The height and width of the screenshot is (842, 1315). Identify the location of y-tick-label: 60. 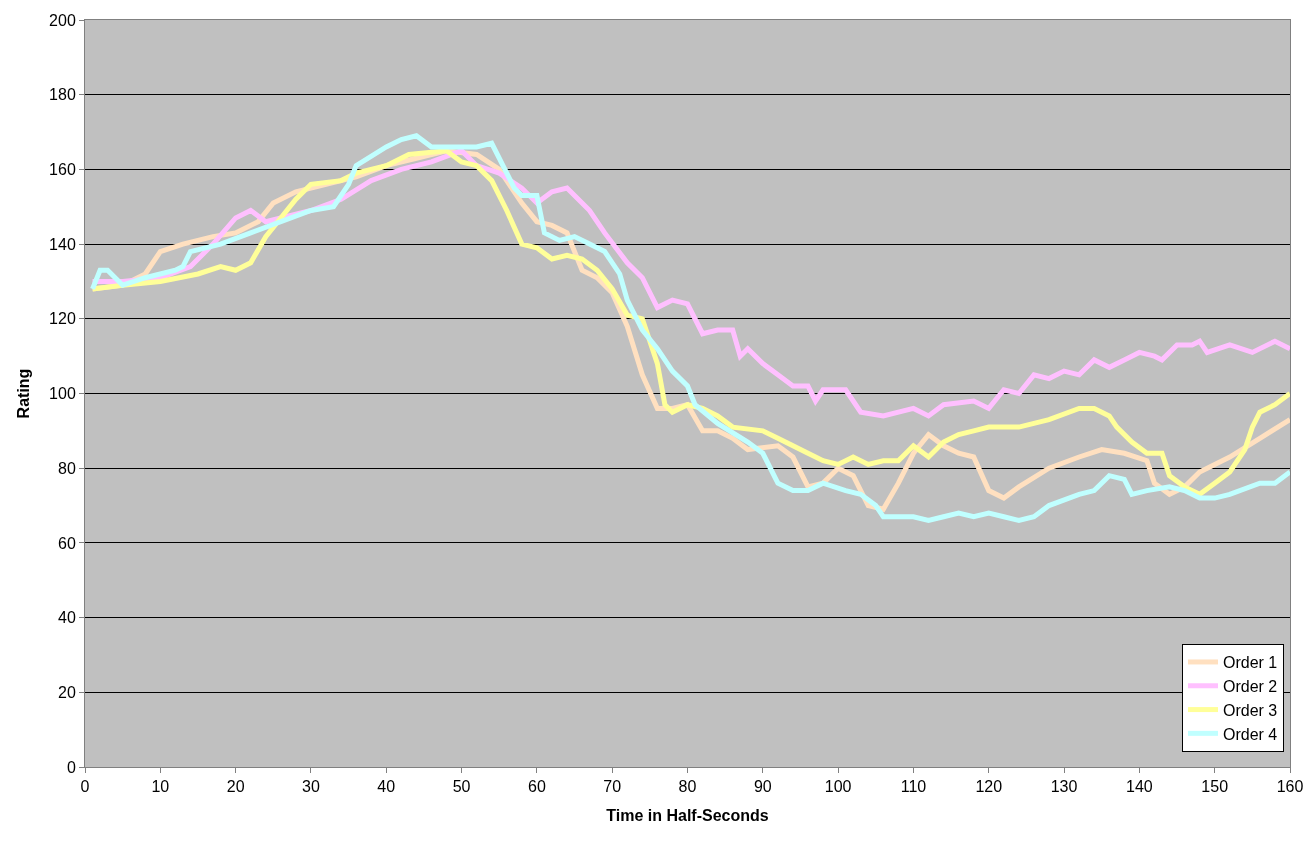
(67, 543).